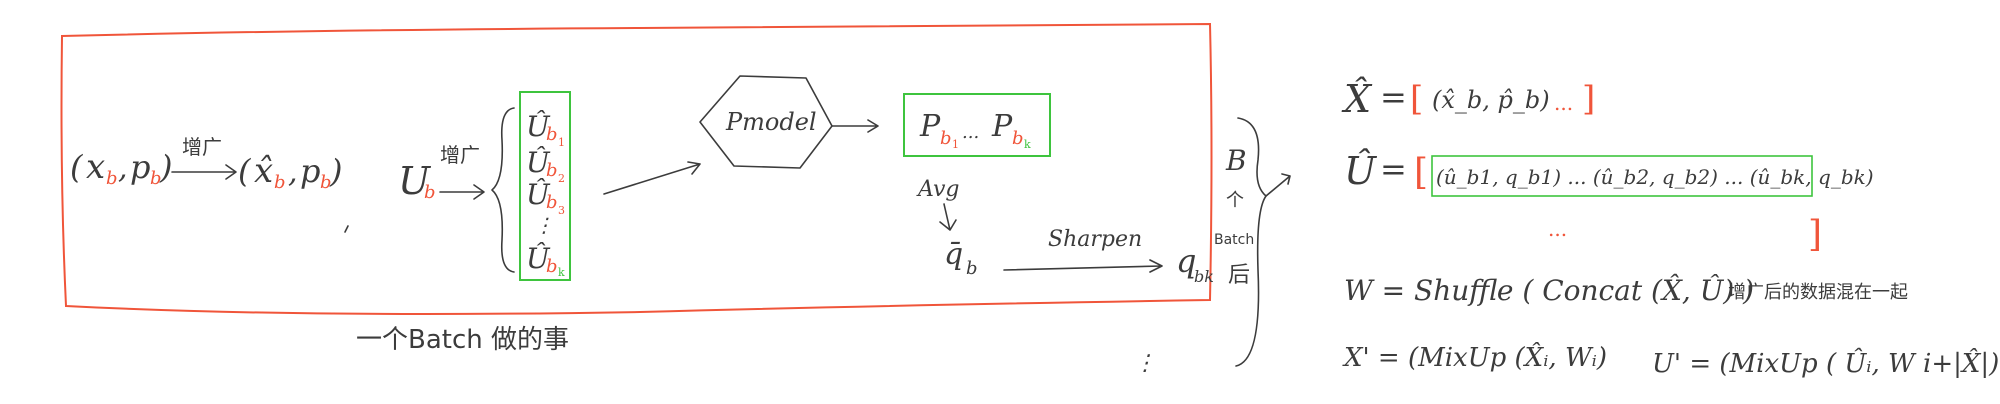 The width and height of the screenshot is (2000, 404). I want to click on q-out: q, so click(1186, 261).